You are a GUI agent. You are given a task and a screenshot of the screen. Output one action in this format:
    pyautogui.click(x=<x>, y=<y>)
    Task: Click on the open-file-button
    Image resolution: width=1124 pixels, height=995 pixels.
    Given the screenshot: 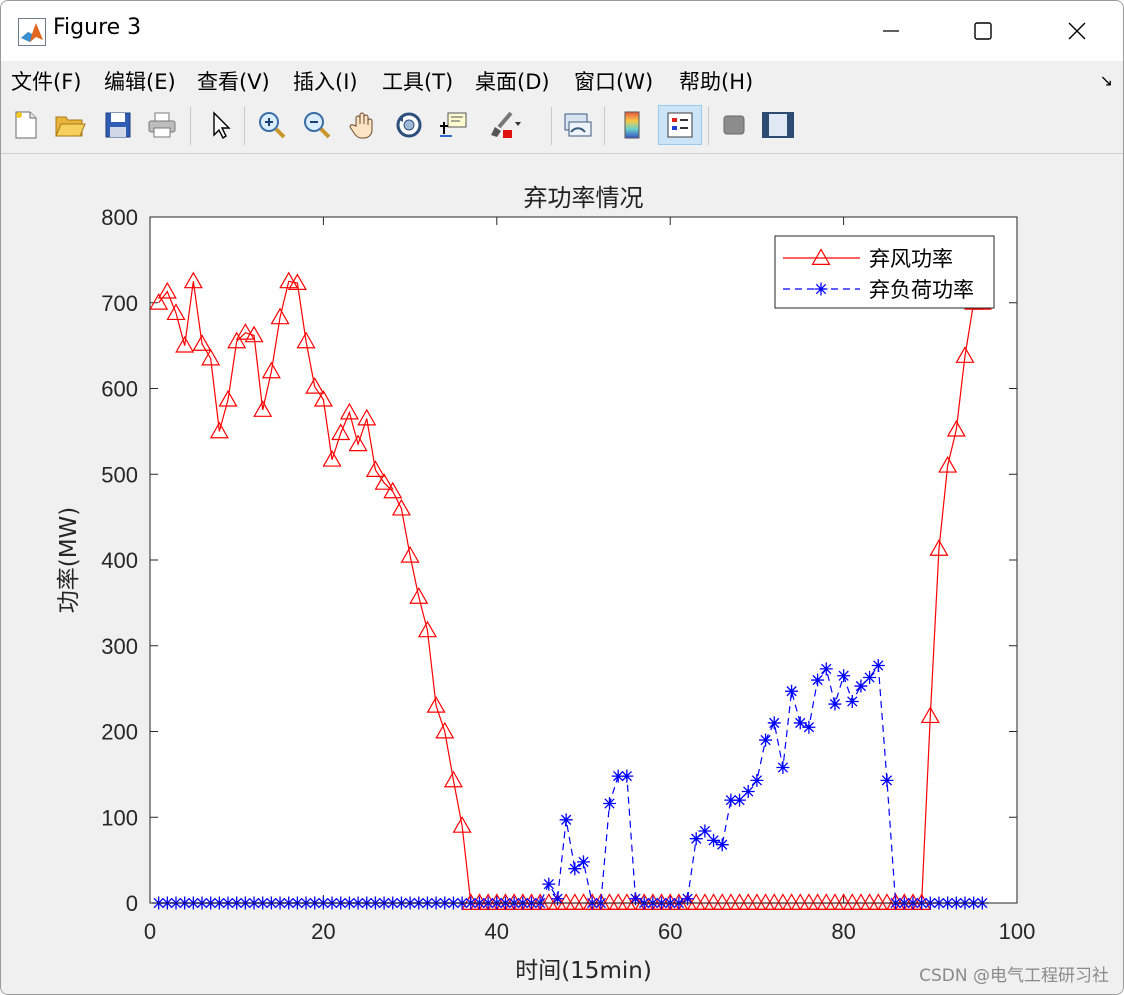 What is the action you would take?
    pyautogui.click(x=70, y=125)
    